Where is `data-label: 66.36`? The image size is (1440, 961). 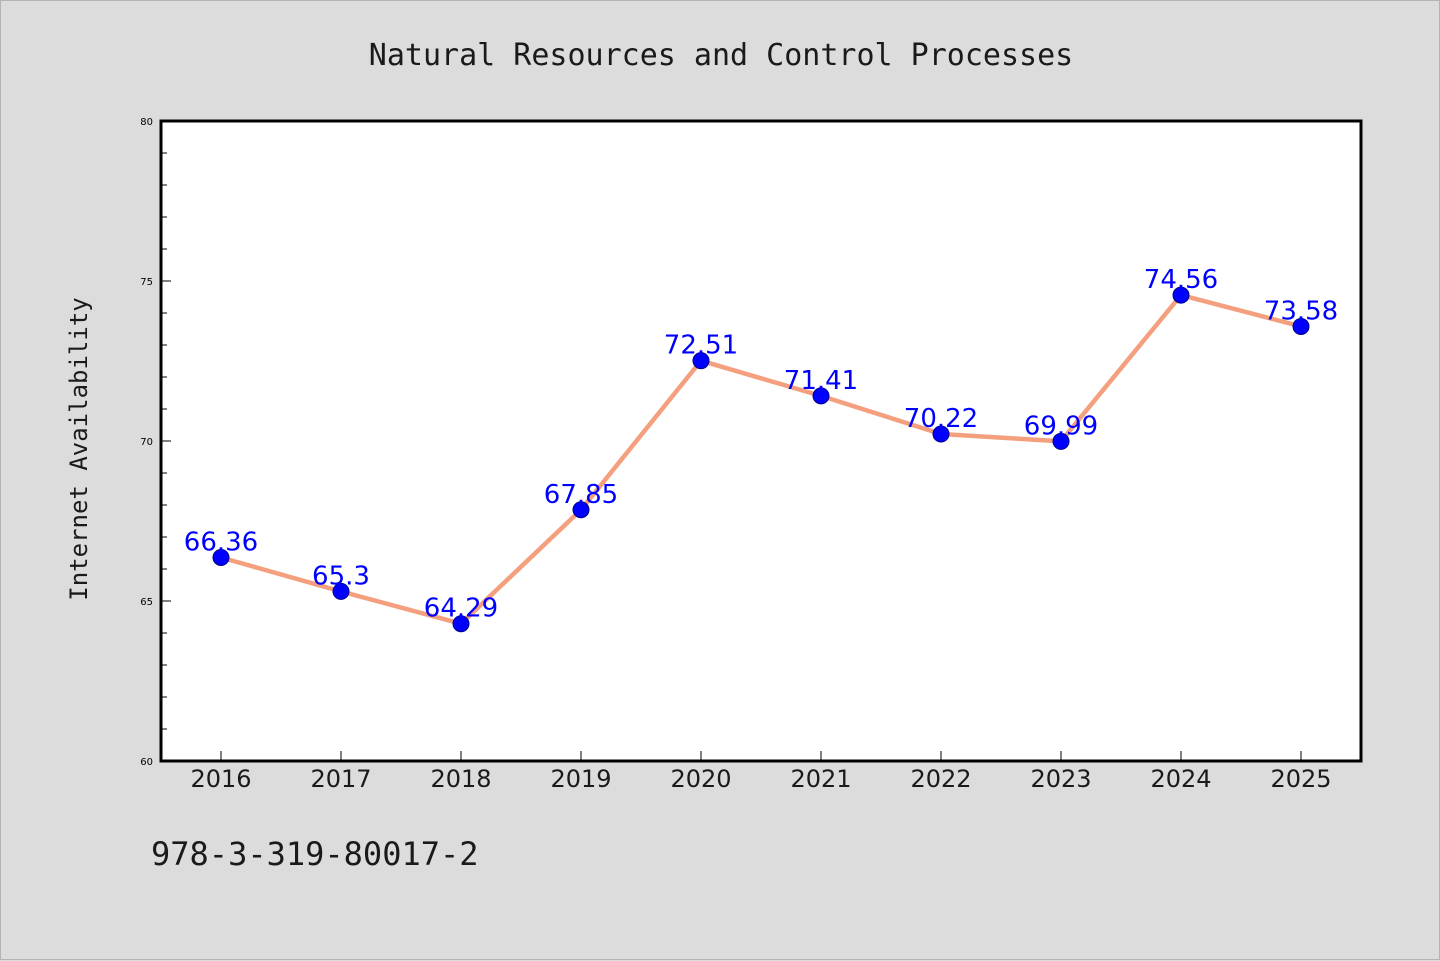
data-label: 66.36 is located at coordinates (221, 542).